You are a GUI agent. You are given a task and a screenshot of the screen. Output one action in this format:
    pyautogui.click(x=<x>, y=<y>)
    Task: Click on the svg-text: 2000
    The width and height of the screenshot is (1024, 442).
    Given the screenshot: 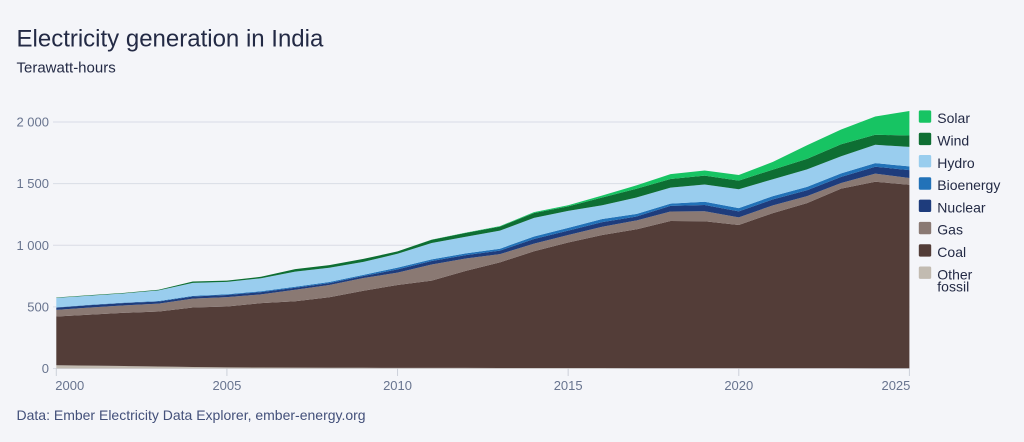 What is the action you would take?
    pyautogui.click(x=69, y=385)
    